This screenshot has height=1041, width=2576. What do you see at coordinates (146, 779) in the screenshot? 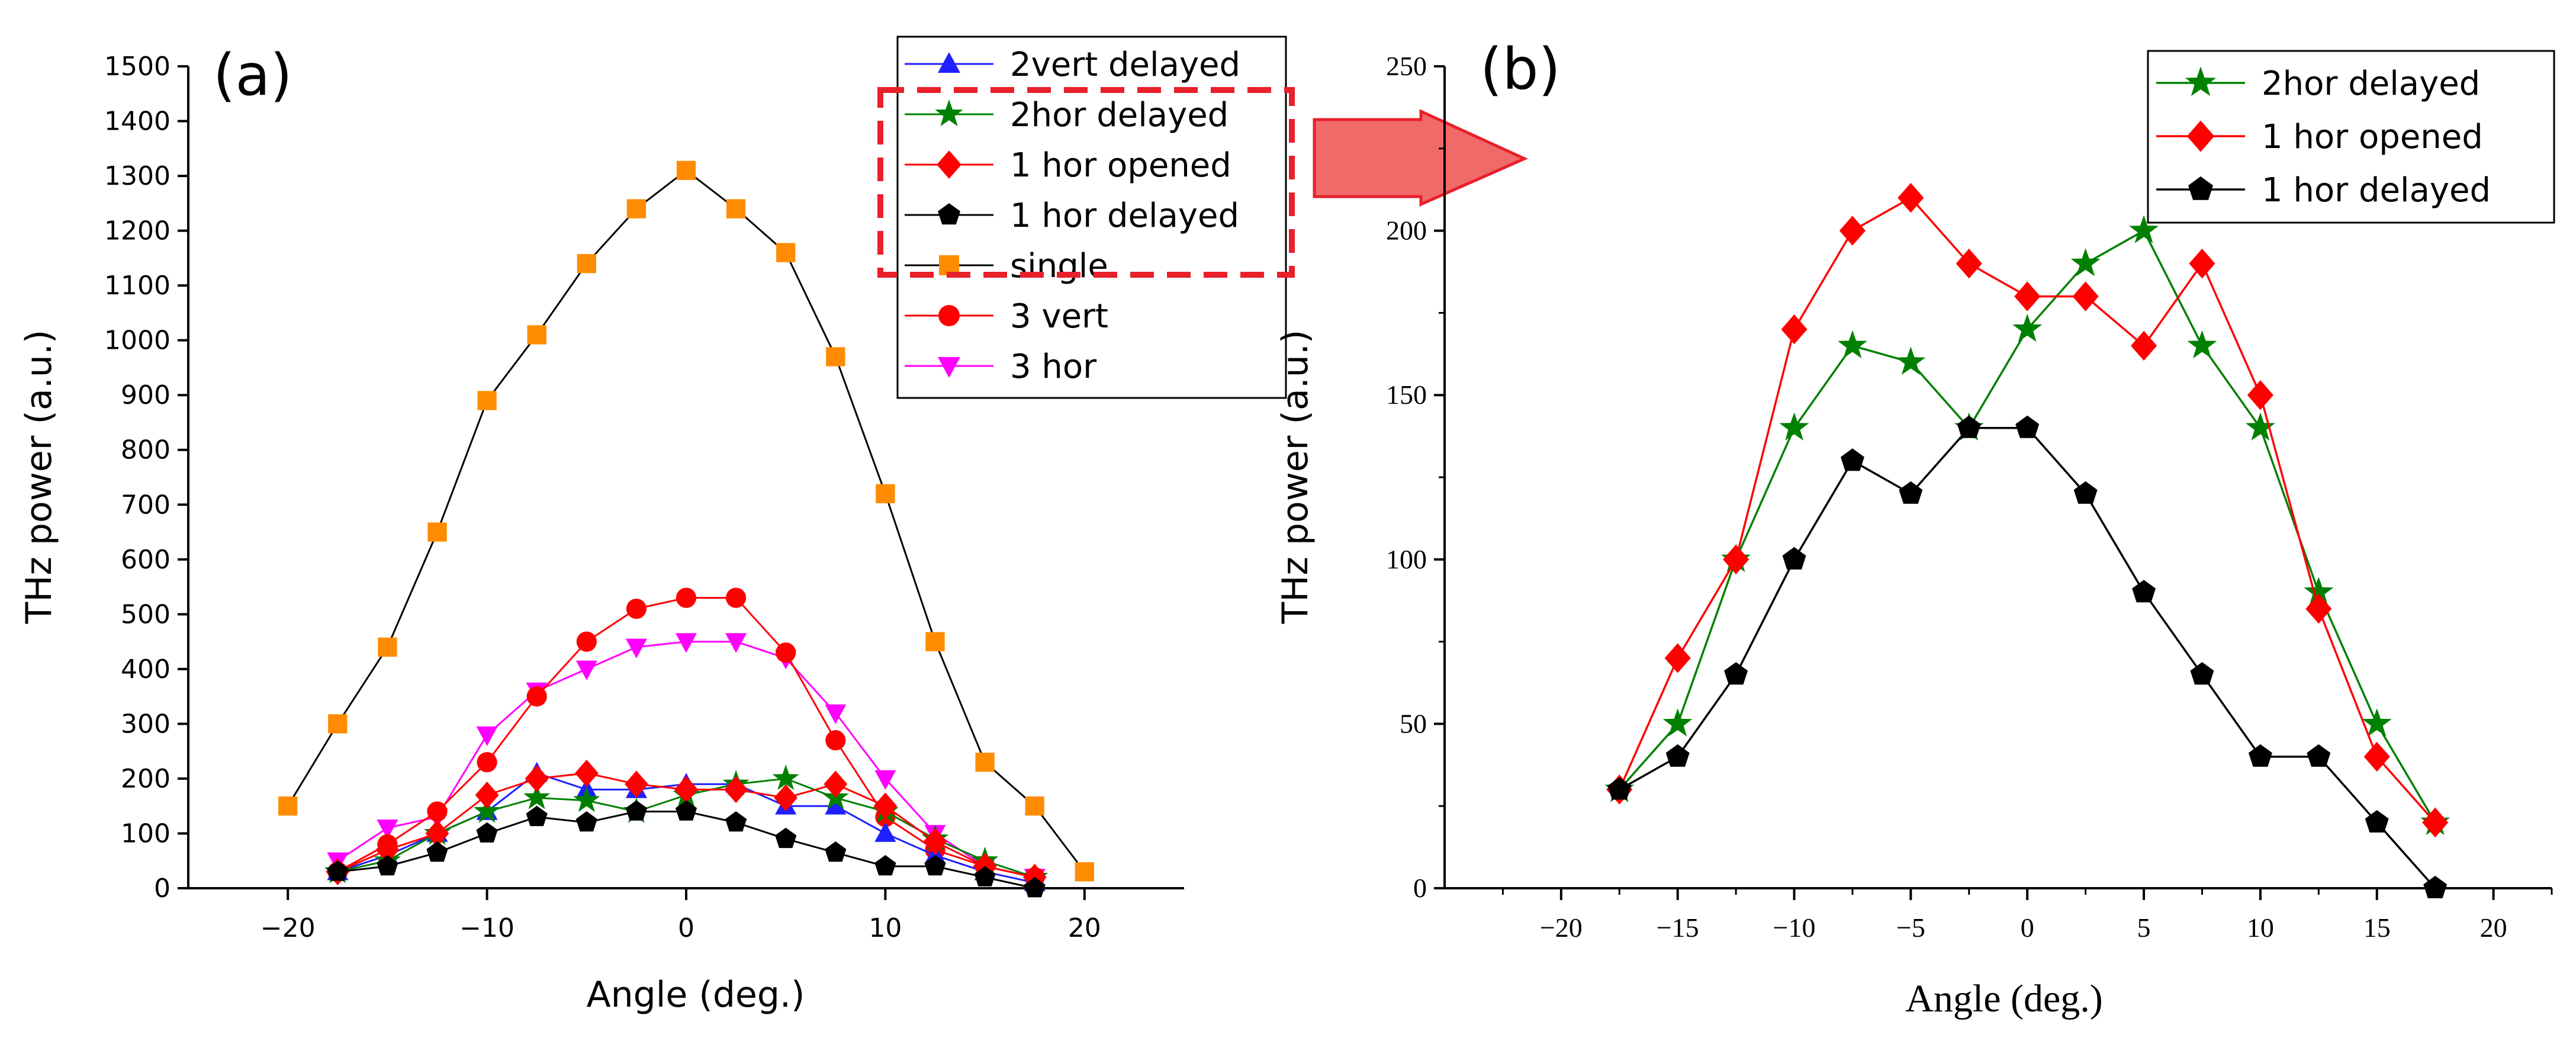
I see `a-y-tick-label: 200` at bounding box center [146, 779].